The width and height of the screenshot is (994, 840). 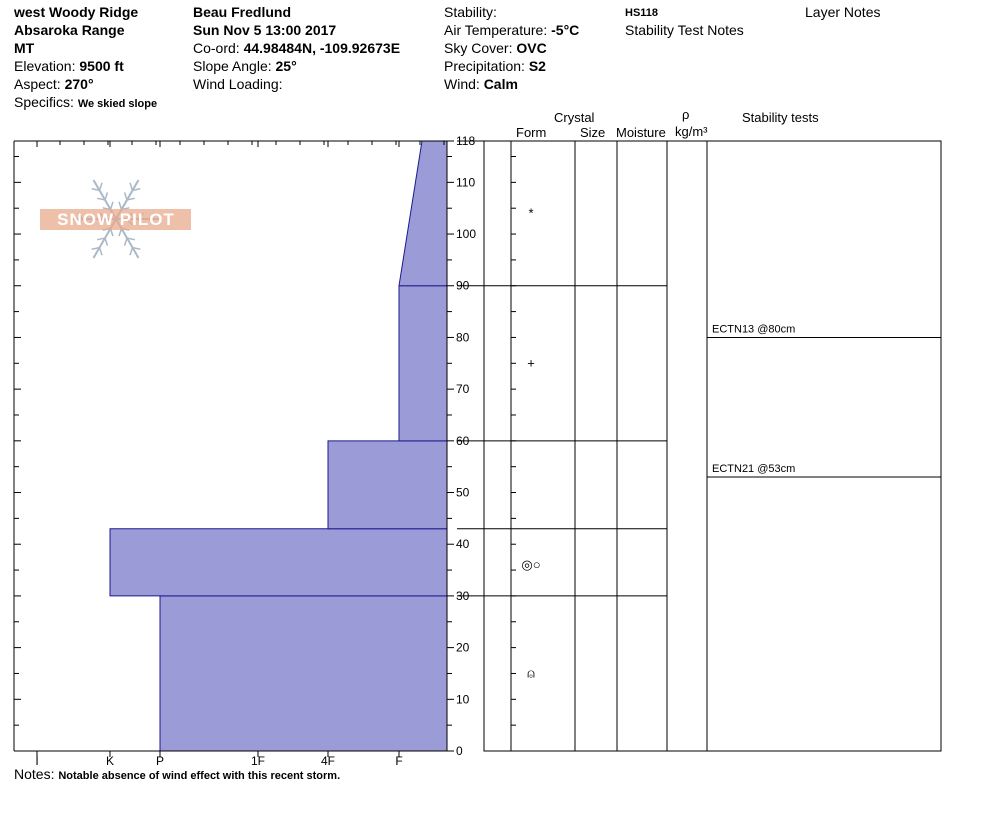 What do you see at coordinates (44, 102) in the screenshot?
I see `specifics-label: Specifics:` at bounding box center [44, 102].